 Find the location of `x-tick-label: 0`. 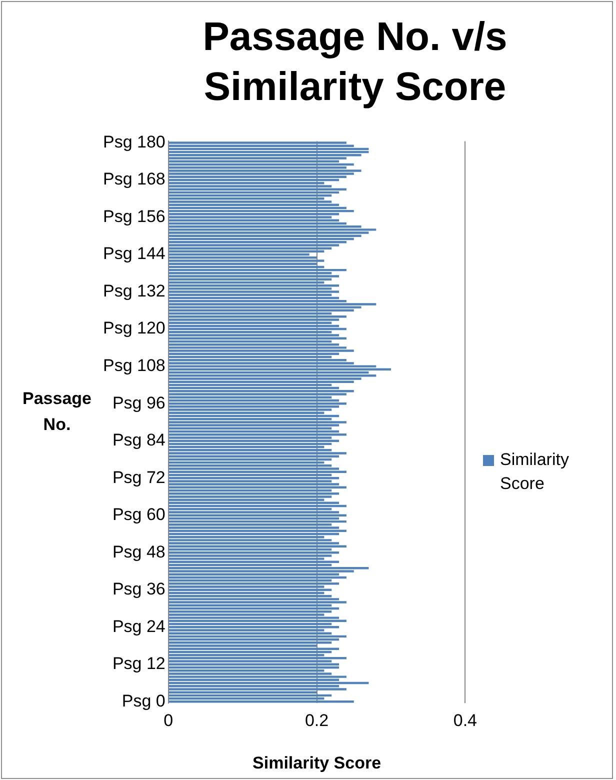

x-tick-label: 0 is located at coordinates (169, 720).